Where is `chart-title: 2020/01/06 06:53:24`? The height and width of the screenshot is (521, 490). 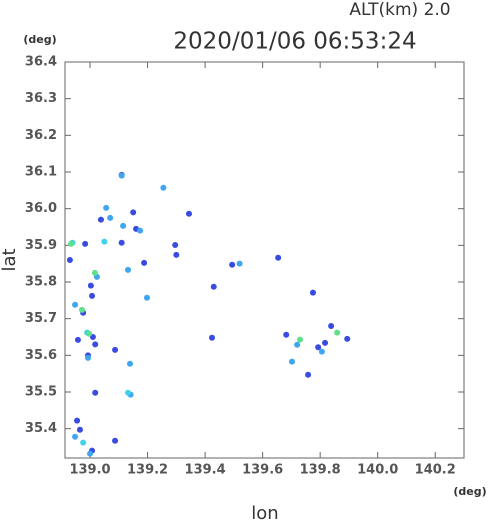 chart-title: 2020/01/06 06:53:24 is located at coordinates (294, 42).